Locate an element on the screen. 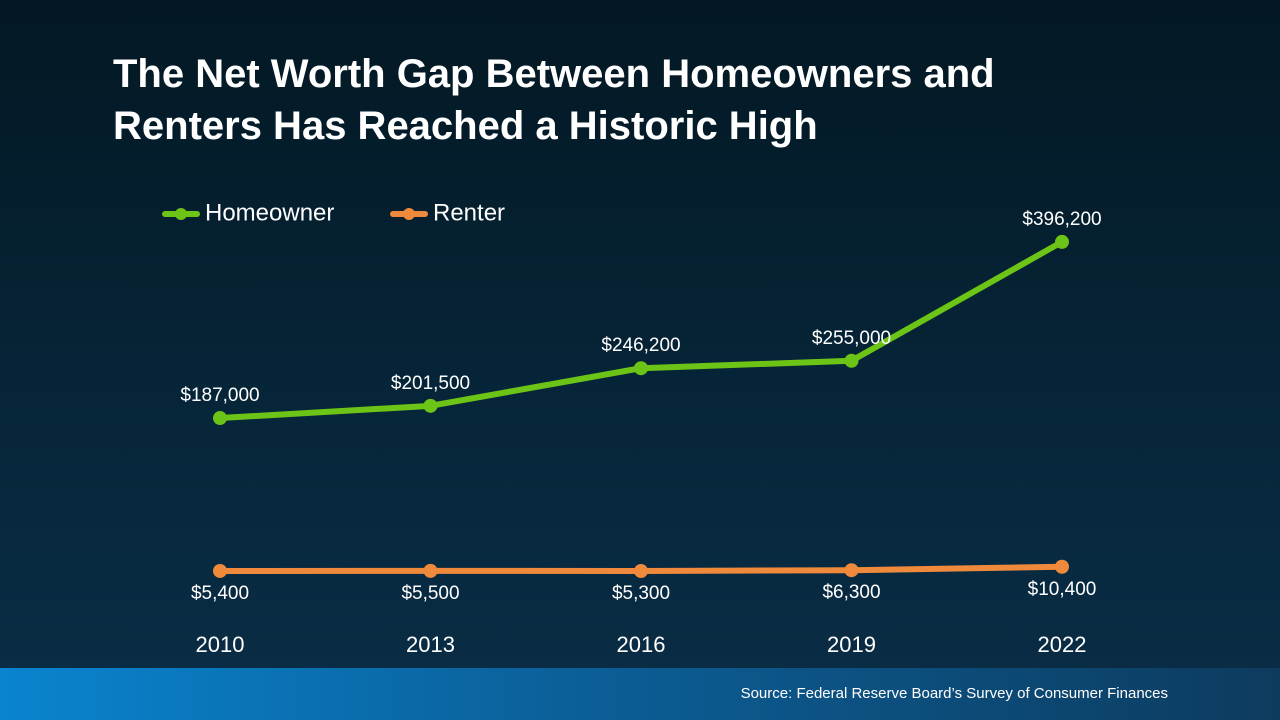 This screenshot has height=720, width=1280. legend-label: Homeowner is located at coordinates (269, 212).